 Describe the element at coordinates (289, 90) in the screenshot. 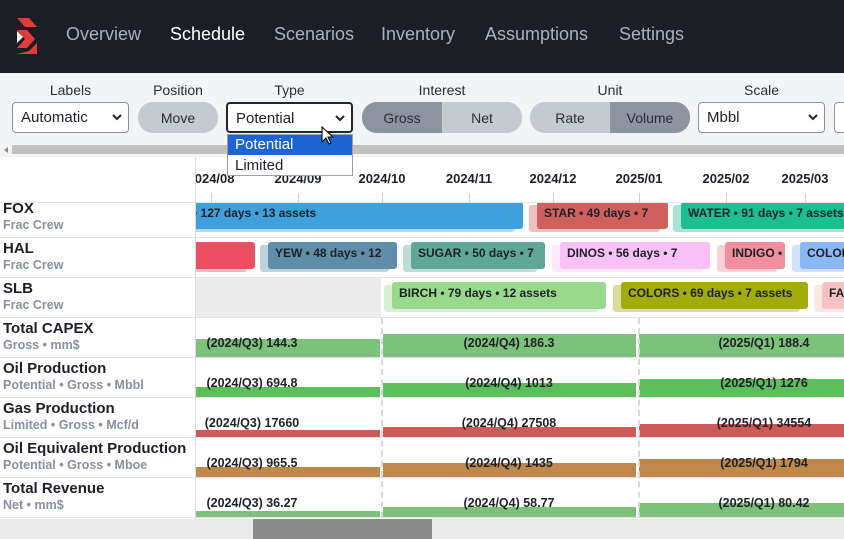

I see `control-label: Type` at that location.